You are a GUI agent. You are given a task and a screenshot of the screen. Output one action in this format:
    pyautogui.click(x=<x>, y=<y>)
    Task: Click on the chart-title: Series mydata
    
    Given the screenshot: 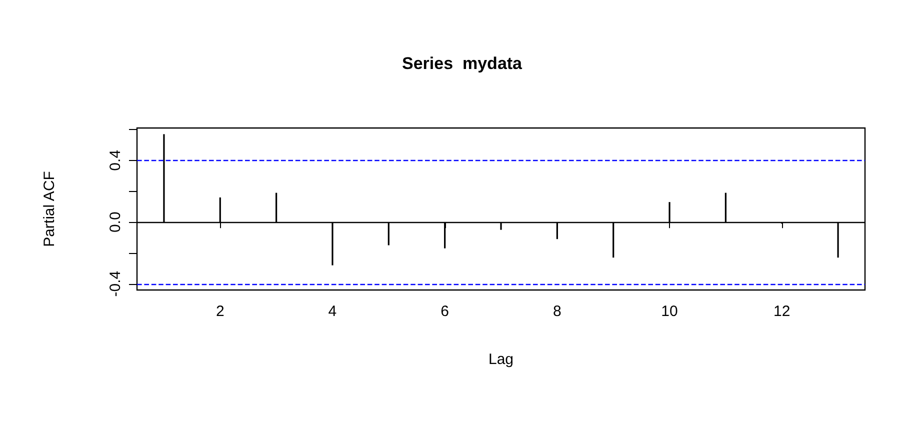 What is the action you would take?
    pyautogui.click(x=462, y=63)
    